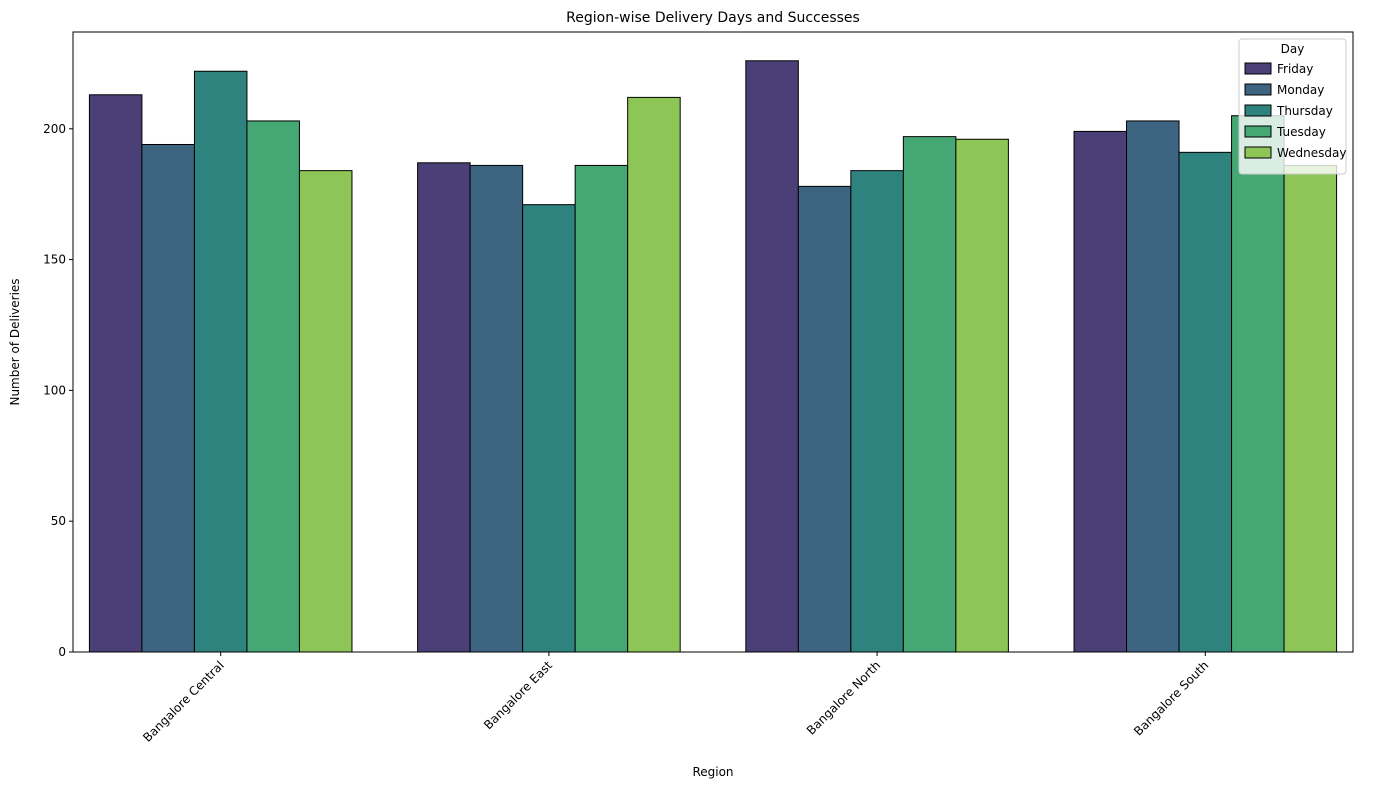 Image resolution: width=1389 pixels, height=794 pixels. Describe the element at coordinates (1100, 391) in the screenshot. I see `bar-friday-bangalore-south` at that location.